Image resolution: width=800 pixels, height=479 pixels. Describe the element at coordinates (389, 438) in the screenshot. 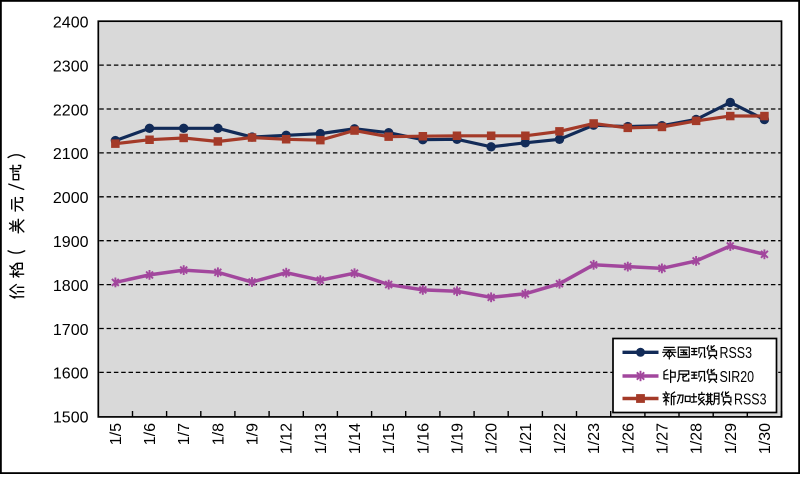

I see `svg-text: 1/15` at that location.